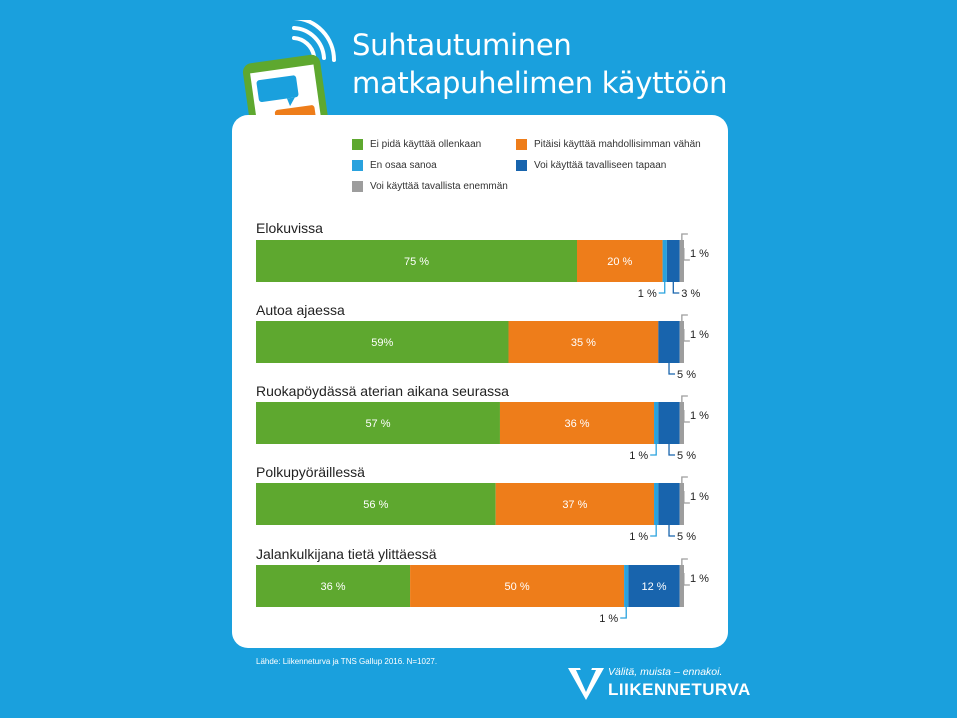 Image resolution: width=957 pixels, height=718 pixels. What do you see at coordinates (586, 684) in the screenshot?
I see `liikenneturva-logo-icon` at bounding box center [586, 684].